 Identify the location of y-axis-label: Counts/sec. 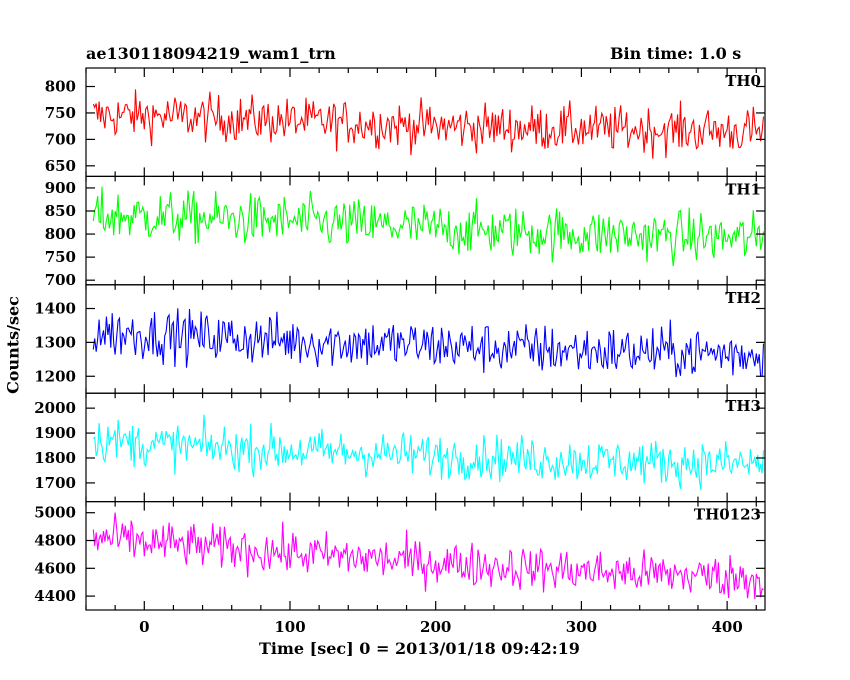
(13, 345).